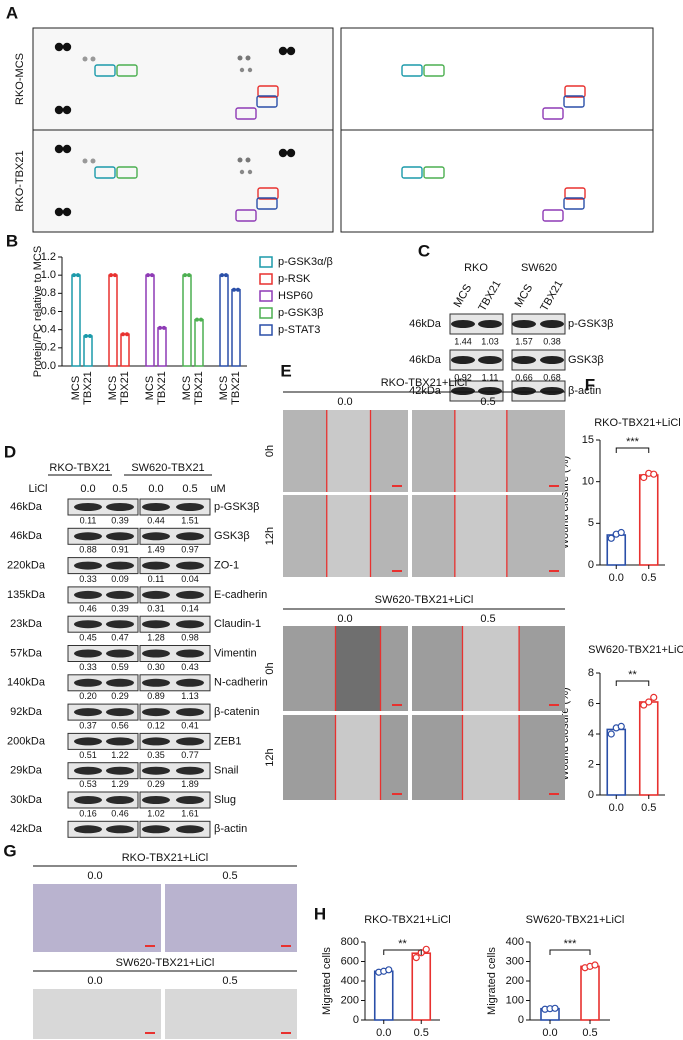  Describe the element at coordinates (167, 468) in the screenshot. I see `cell-line-label: SW620-TBX21` at that location.